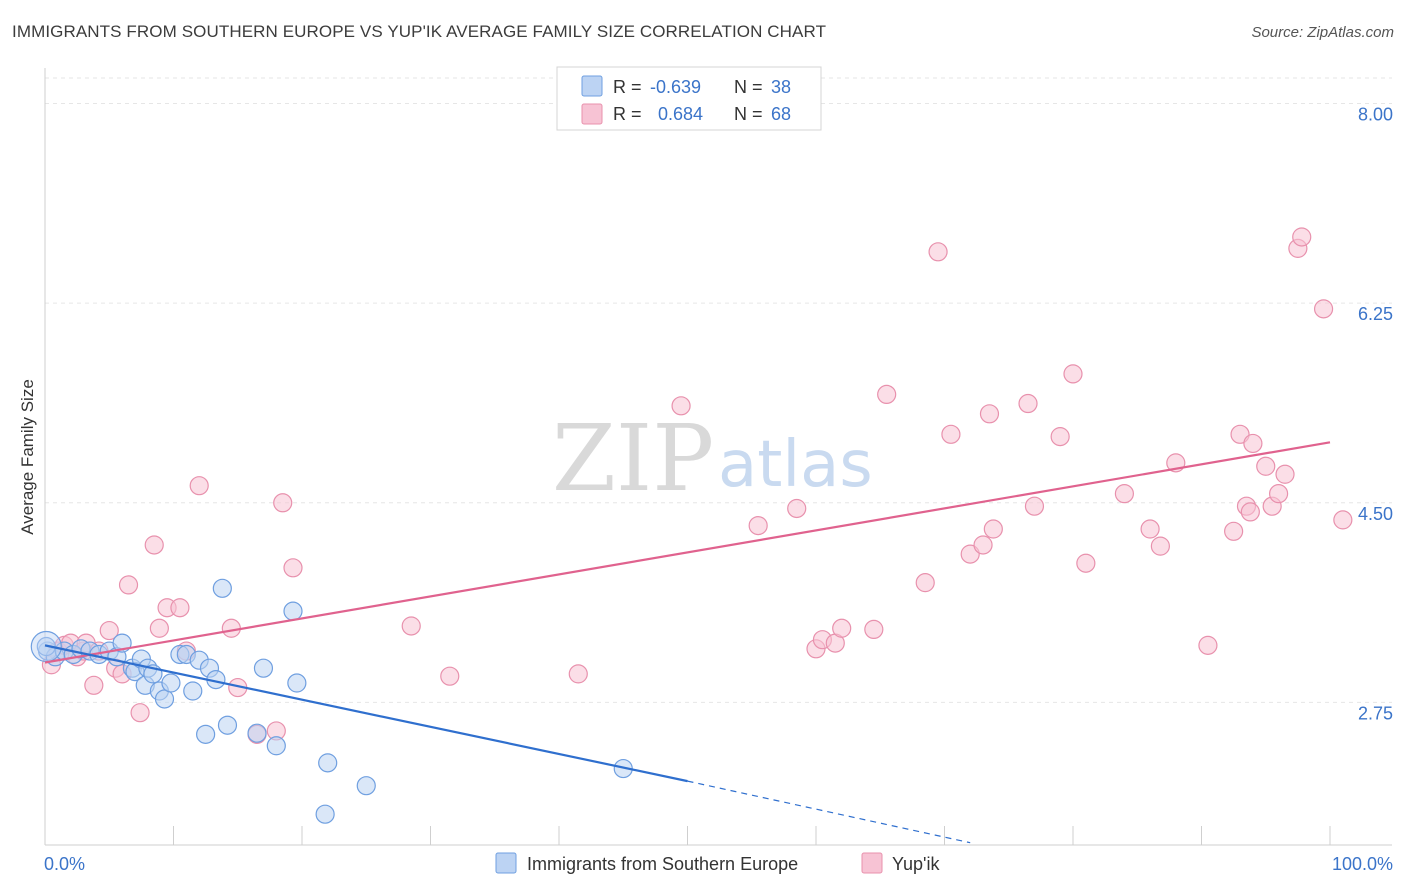 This screenshot has width=1406, height=892. What do you see at coordinates (1375, 115) in the screenshot?
I see `y-tick-label: 8.00` at bounding box center [1375, 115].